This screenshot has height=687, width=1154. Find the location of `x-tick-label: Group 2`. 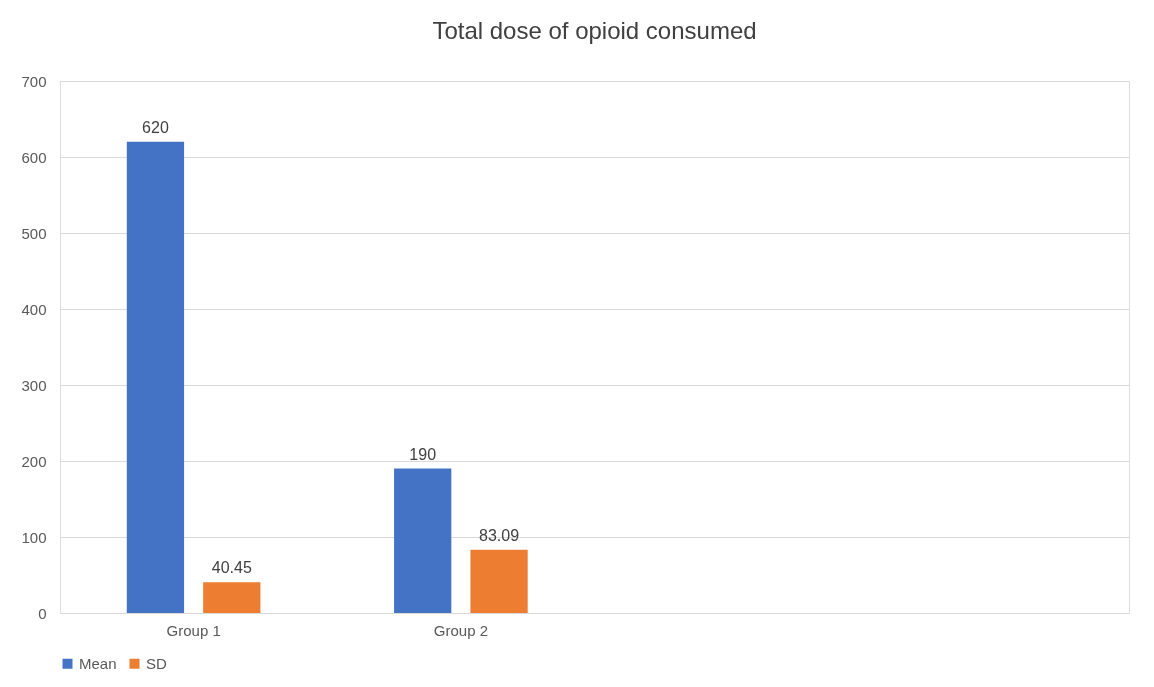

x-tick-label: Group 2 is located at coordinates (460, 630).